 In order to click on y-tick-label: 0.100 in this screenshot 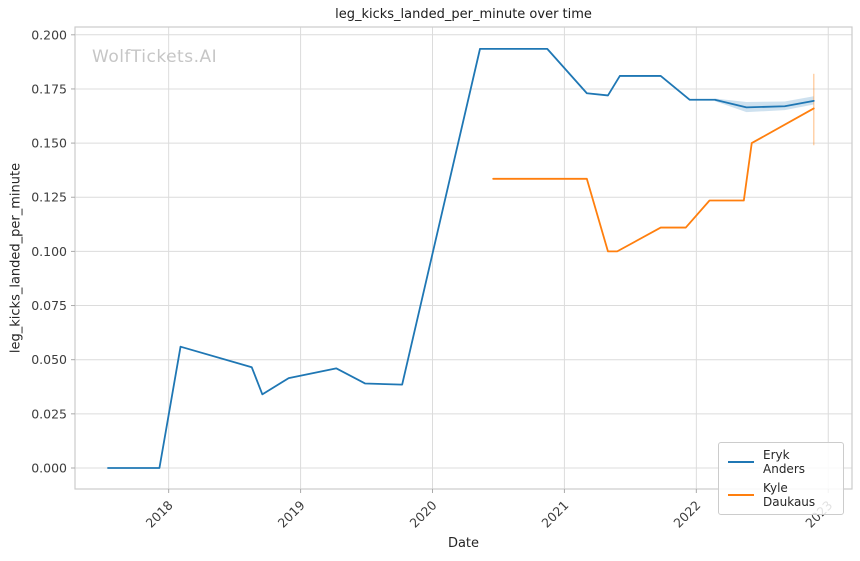, I will do `click(49, 251)`.